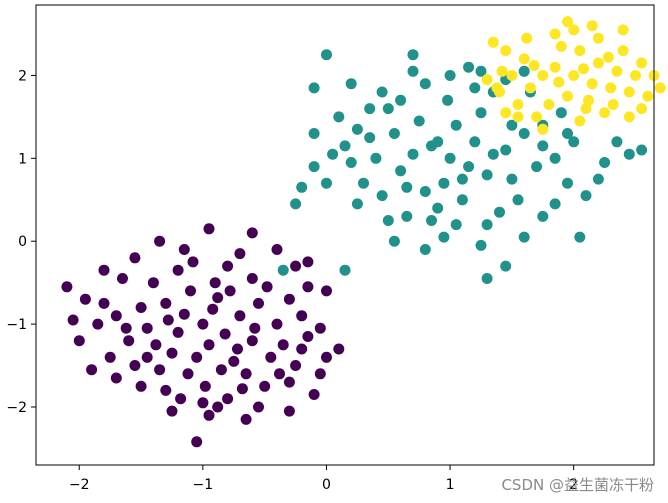 The width and height of the screenshot is (668, 503). Describe the element at coordinates (450, 485) in the screenshot. I see `x-tick-label: 1` at that location.